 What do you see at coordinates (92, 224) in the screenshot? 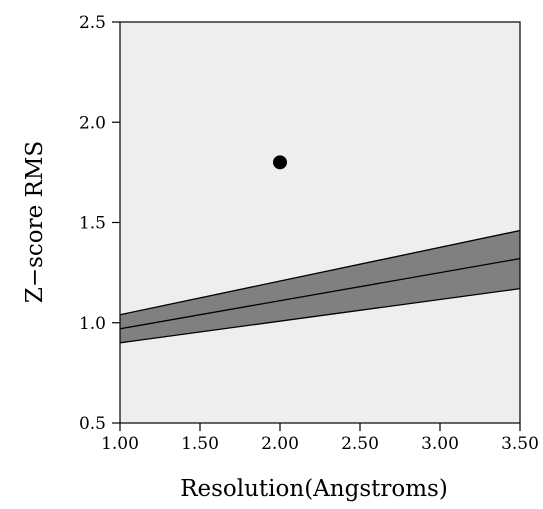
I see `y-tick-label: 1.5` at bounding box center [92, 224].